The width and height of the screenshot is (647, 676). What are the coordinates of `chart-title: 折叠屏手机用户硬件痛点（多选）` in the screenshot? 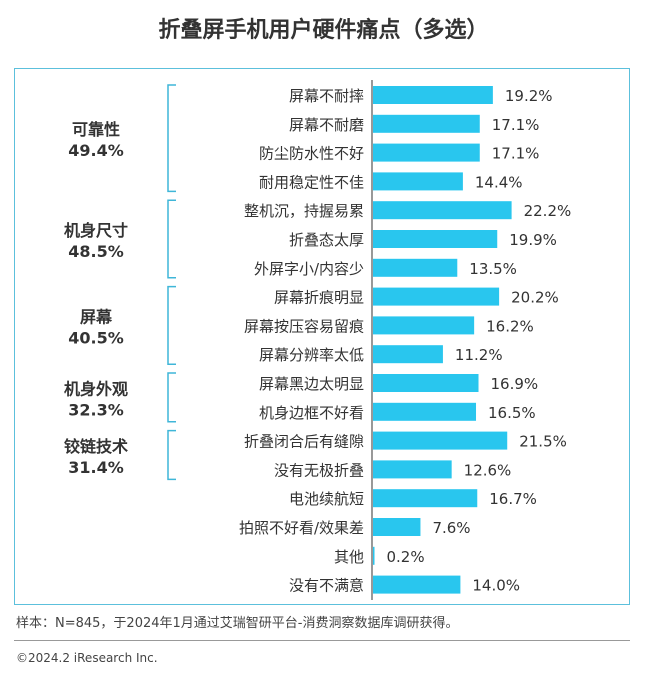 It's located at (323, 30).